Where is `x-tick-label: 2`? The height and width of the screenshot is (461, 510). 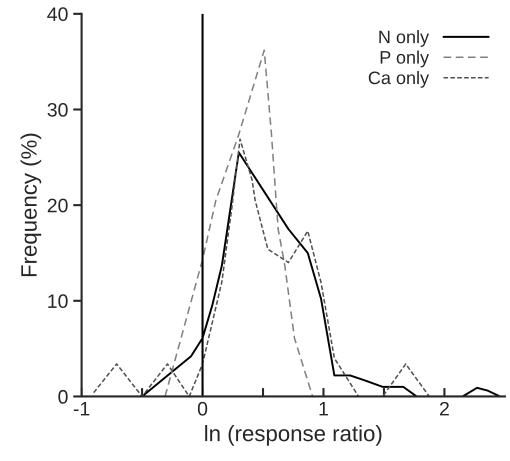 x-tick-label: 2 is located at coordinates (444, 409).